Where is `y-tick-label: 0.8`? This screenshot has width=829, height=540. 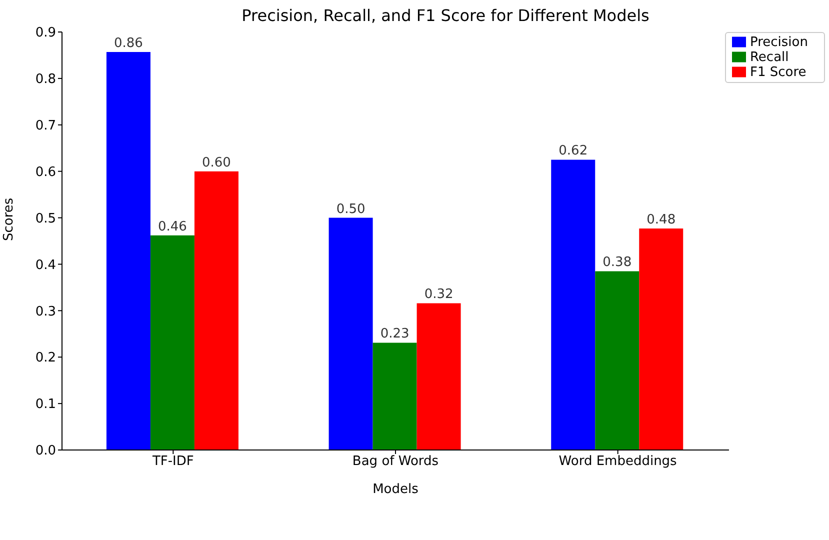
y-tick-label: 0.8 is located at coordinates (45, 80).